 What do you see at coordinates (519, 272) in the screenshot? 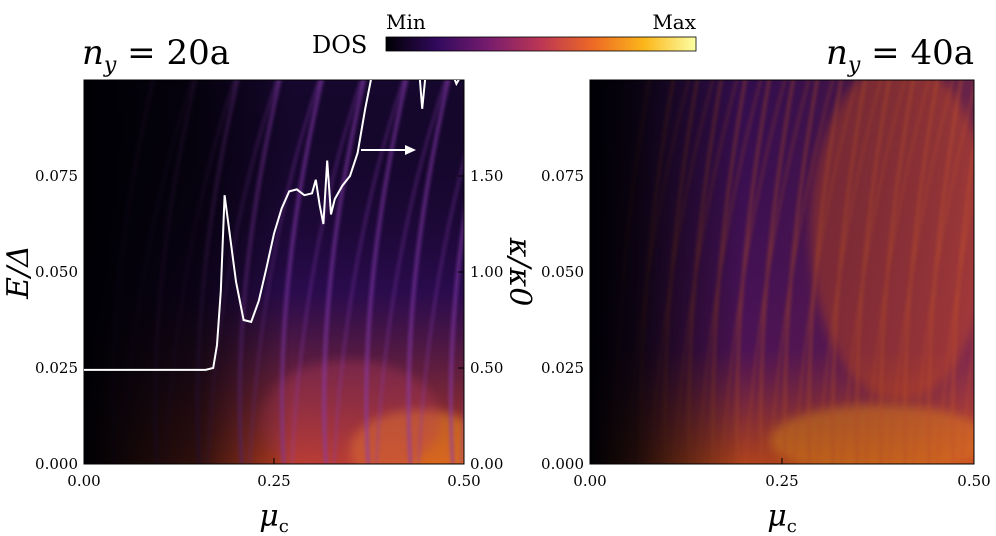
I see `panel-a-secondary-ylabel: κ/κ0` at bounding box center [519, 272].